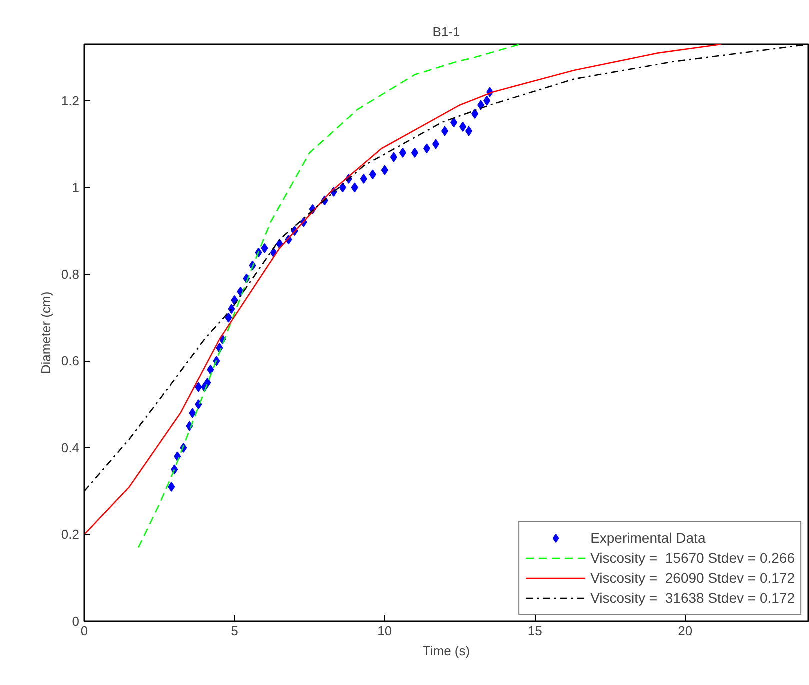  I want to click on x-tick-label: 5, so click(234, 631).